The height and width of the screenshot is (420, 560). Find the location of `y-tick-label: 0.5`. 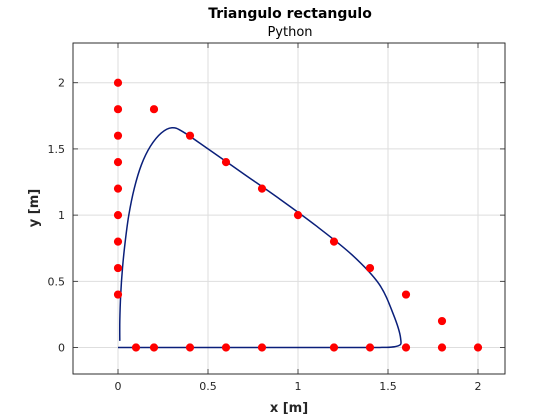

y-tick-label: 0.5 is located at coordinates (57, 281).